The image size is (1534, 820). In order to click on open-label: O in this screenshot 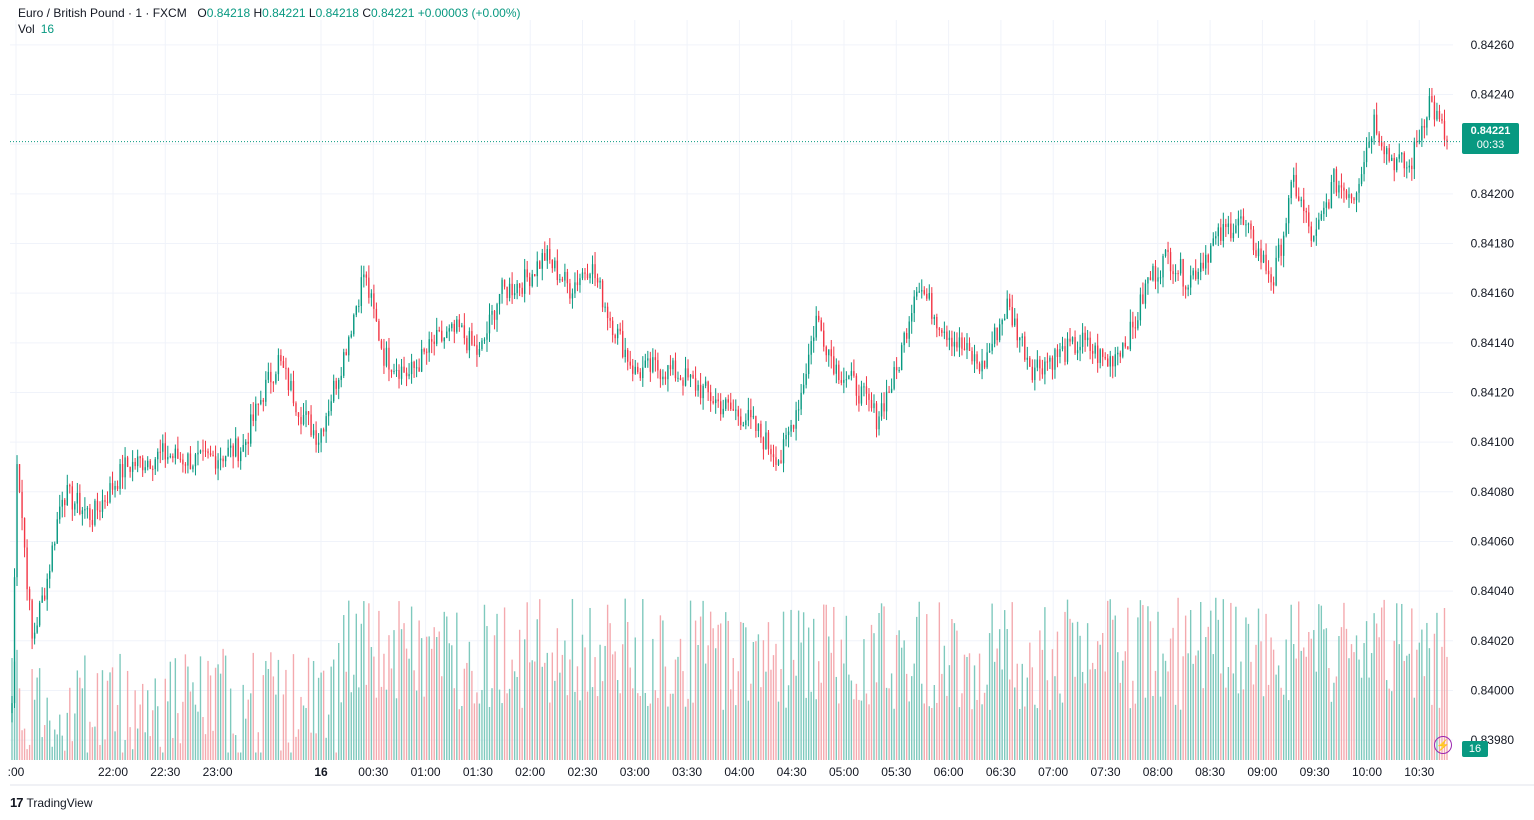, I will do `click(202, 13)`.